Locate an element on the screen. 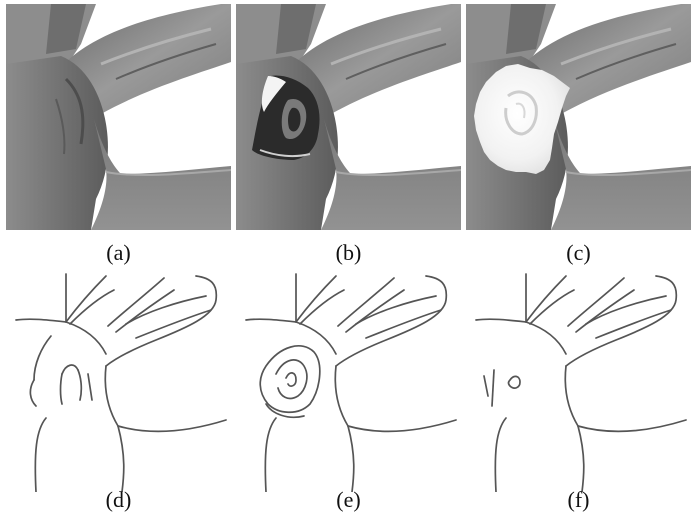  panel-a-render is located at coordinates (118, 117).